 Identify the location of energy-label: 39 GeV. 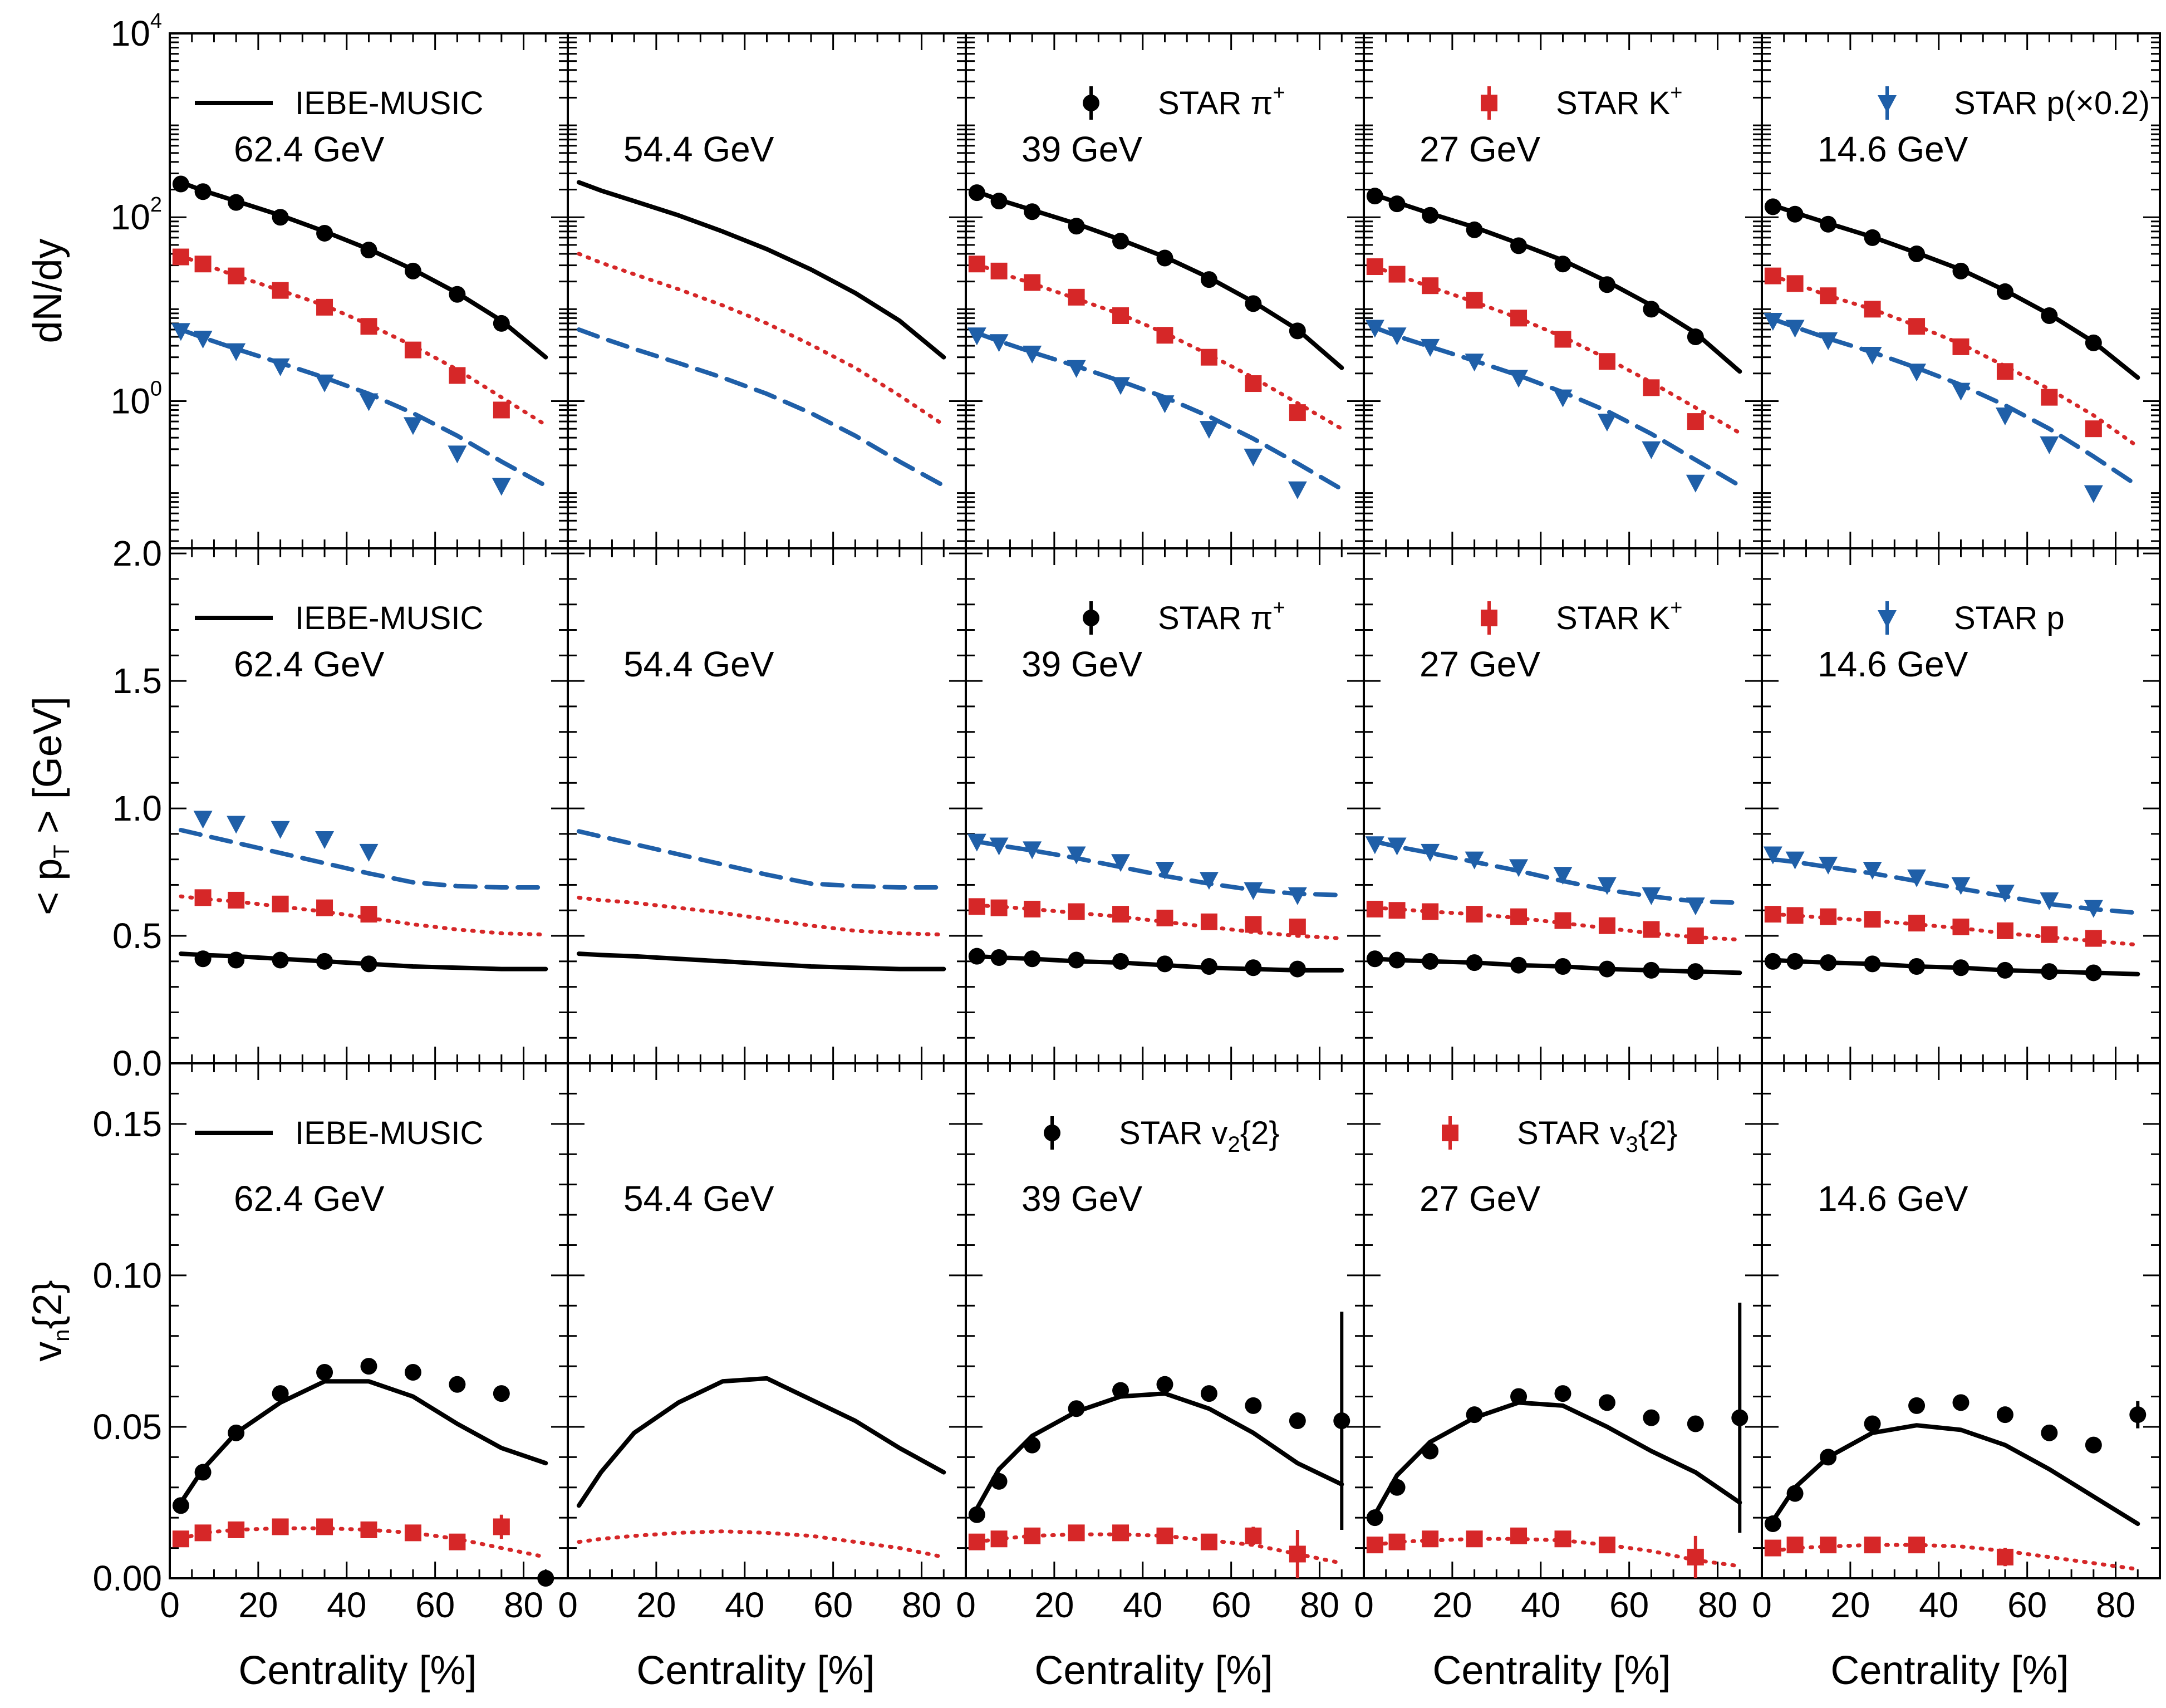
(1081, 149).